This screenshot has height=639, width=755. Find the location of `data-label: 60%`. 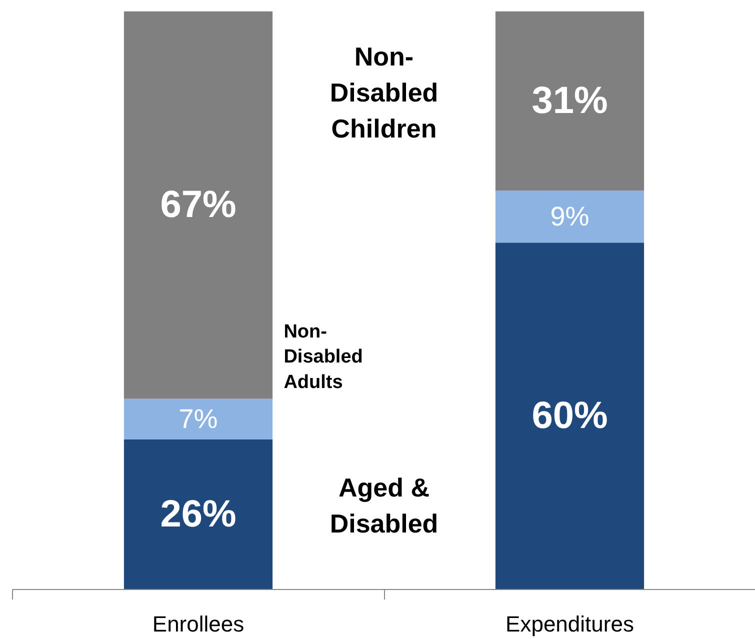

data-label: 60% is located at coordinates (570, 416).